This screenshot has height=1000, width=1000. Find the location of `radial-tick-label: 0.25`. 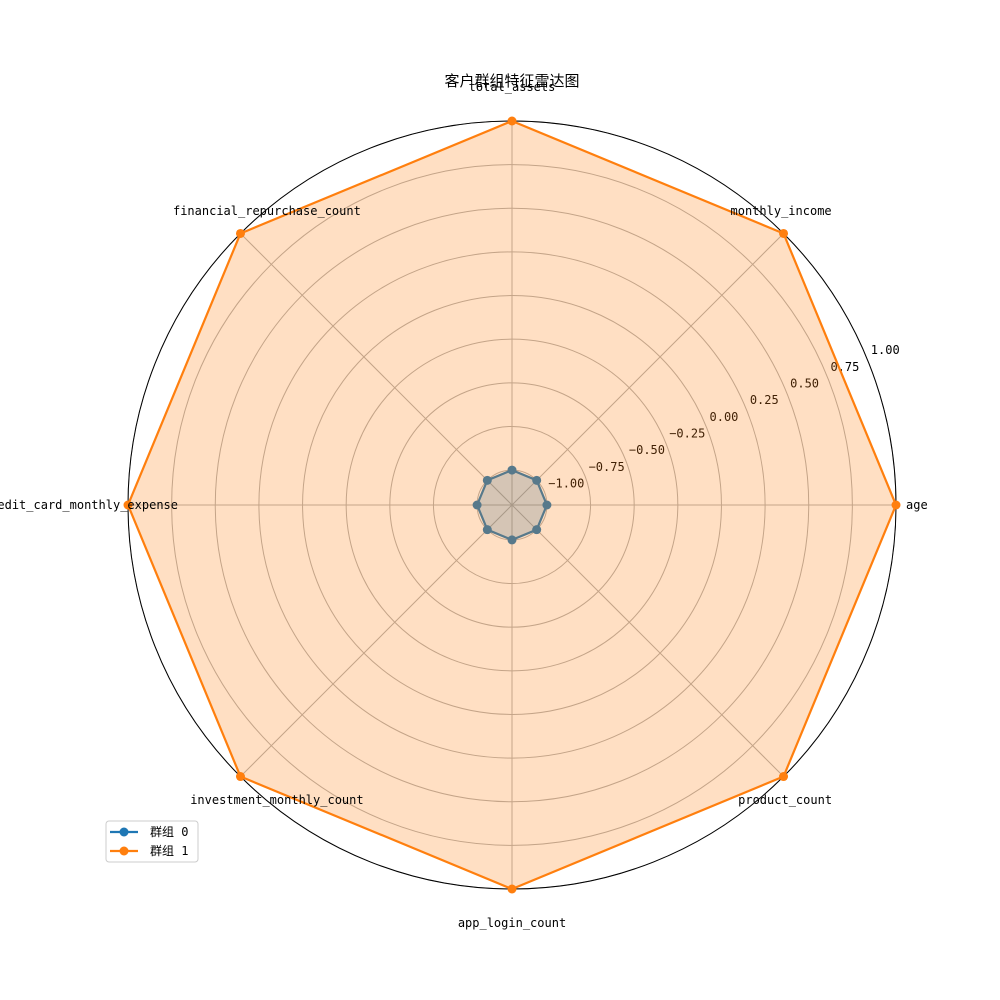

radial-tick-label: 0.25 is located at coordinates (764, 400).